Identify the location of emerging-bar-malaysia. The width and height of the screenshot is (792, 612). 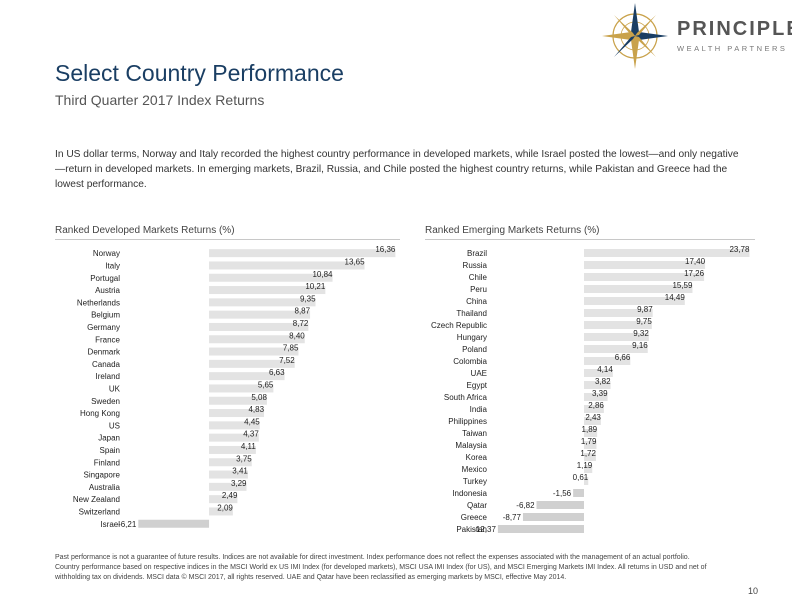
(590, 445).